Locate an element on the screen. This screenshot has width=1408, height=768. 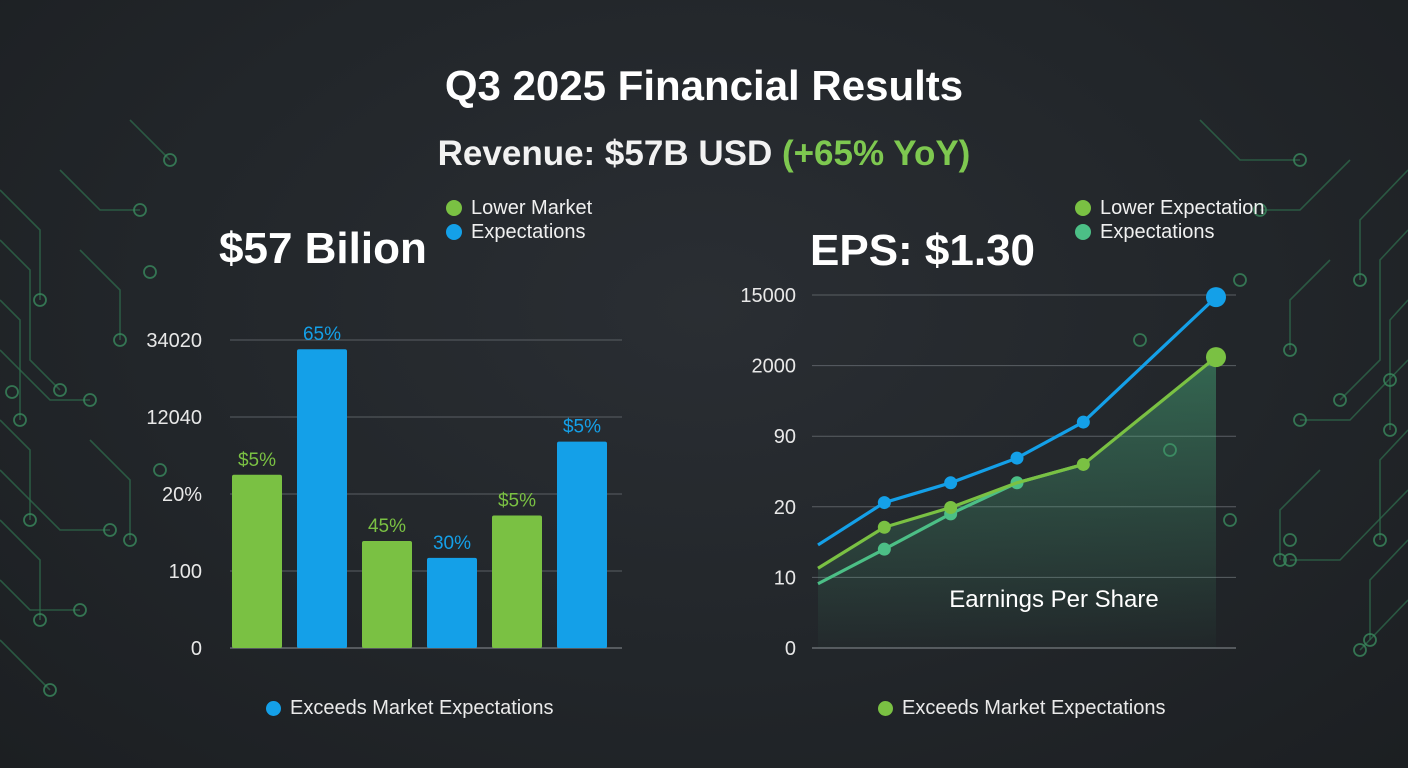
y-tick-label: 20% is located at coordinates (182, 495).